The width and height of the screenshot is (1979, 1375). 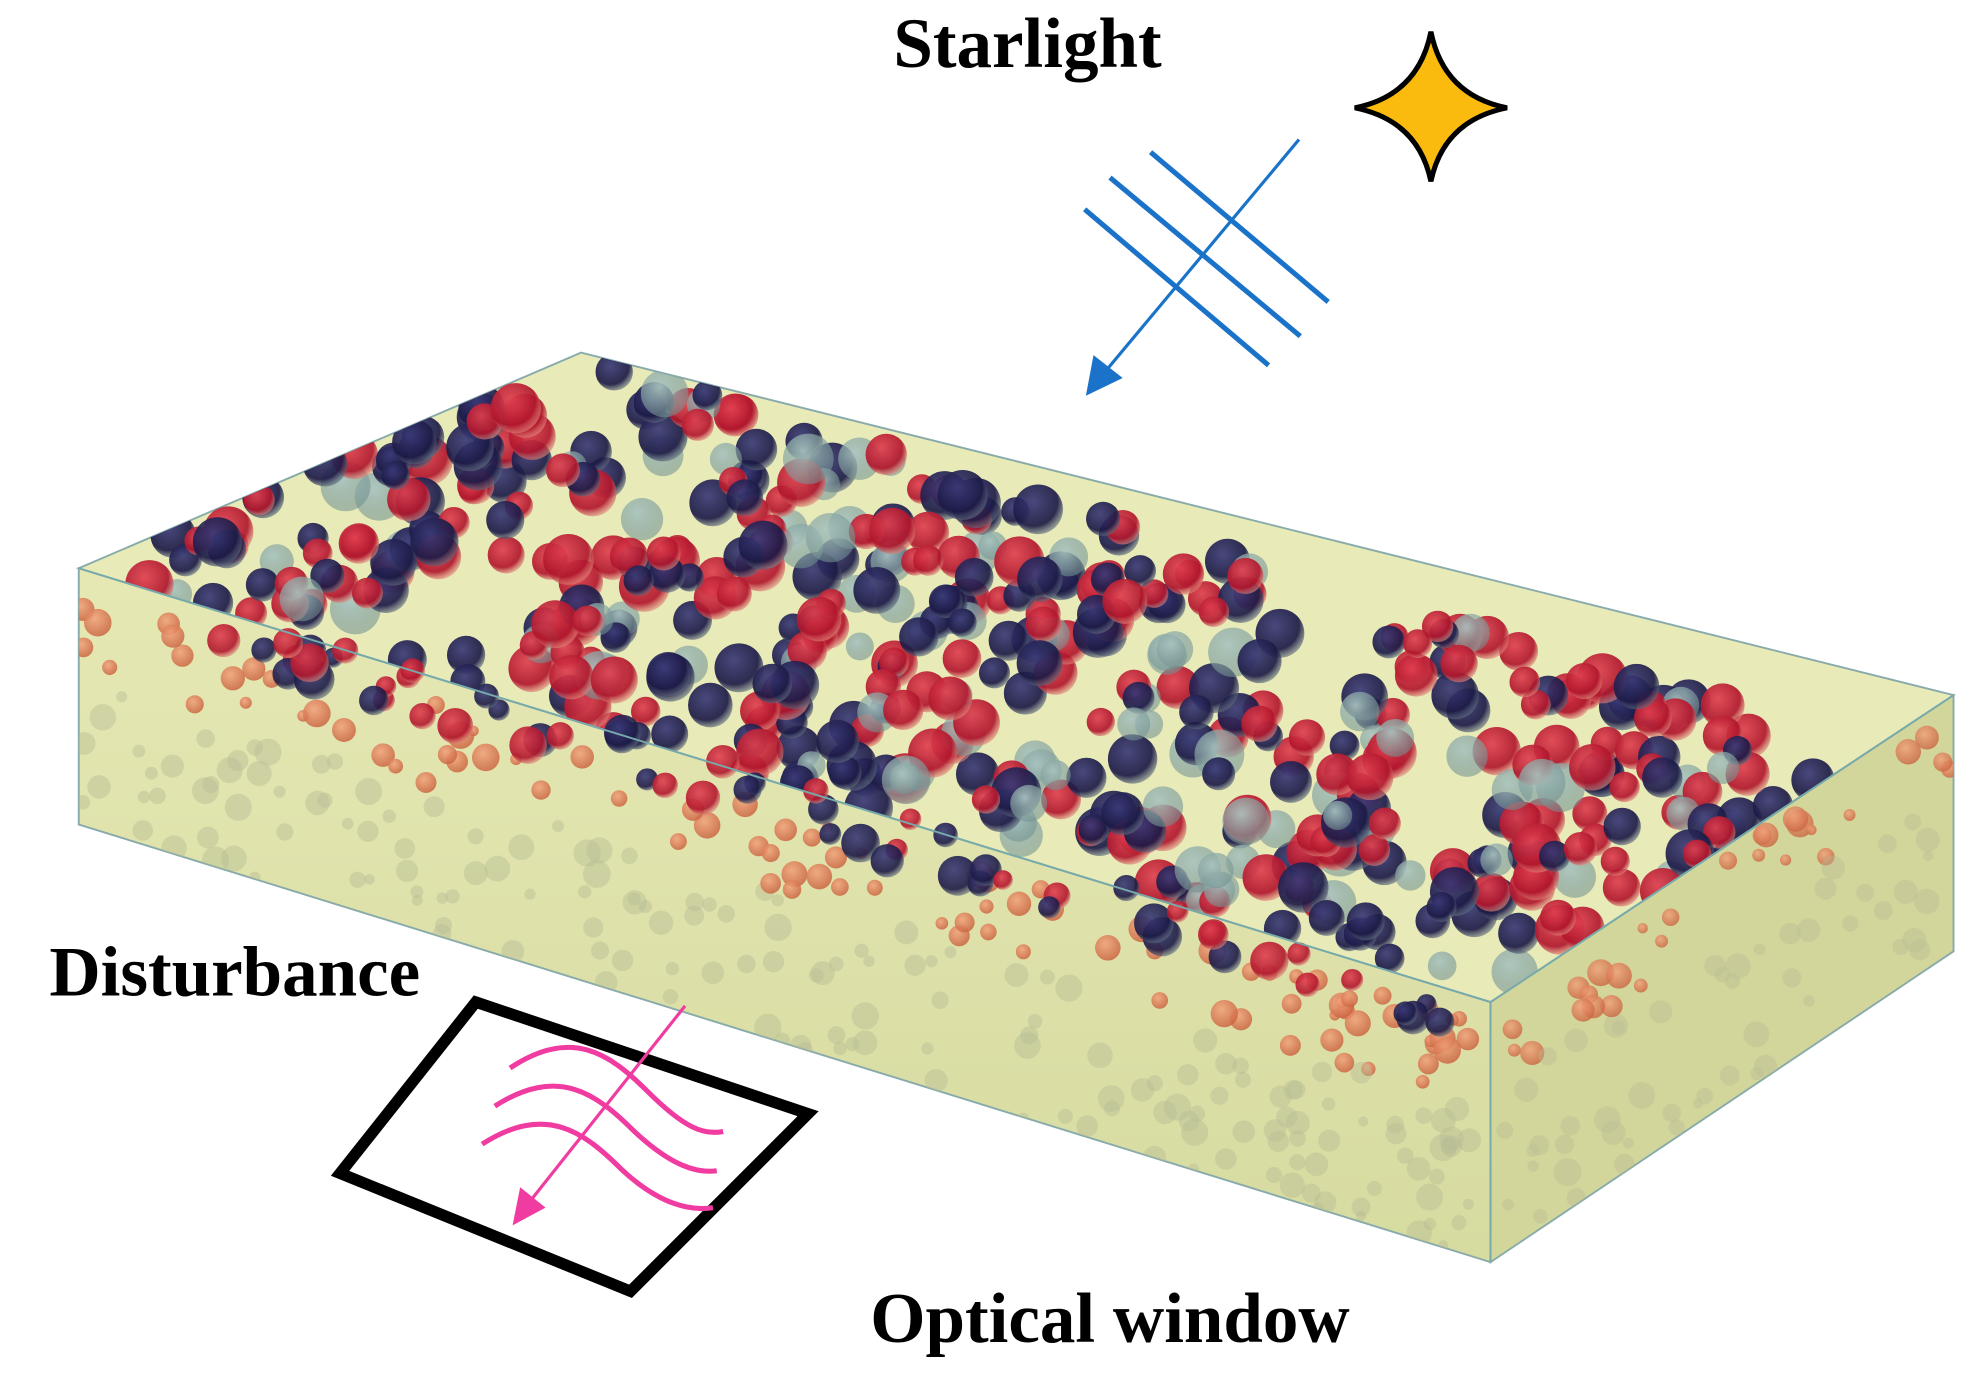 I want to click on wavefronts, so click(x=1206, y=259).